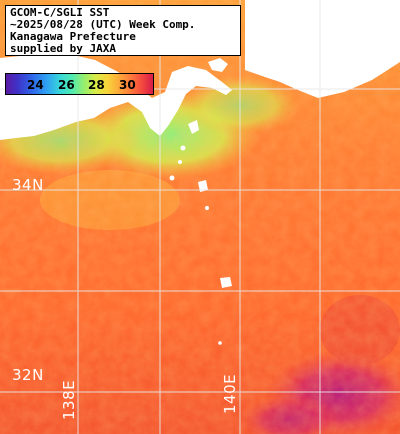  Describe the element at coordinates (28, 375) in the screenshot. I see `lat-label-32n: 32N` at that location.